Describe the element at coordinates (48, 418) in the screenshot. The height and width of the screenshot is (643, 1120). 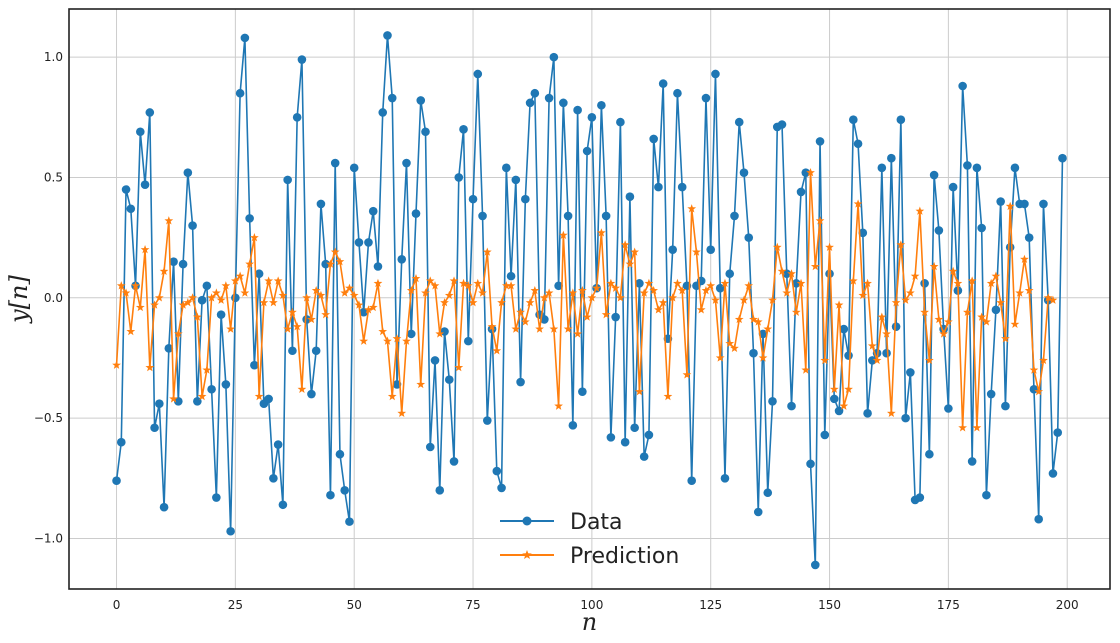
I see `y-tick-label: −0.5` at that location.